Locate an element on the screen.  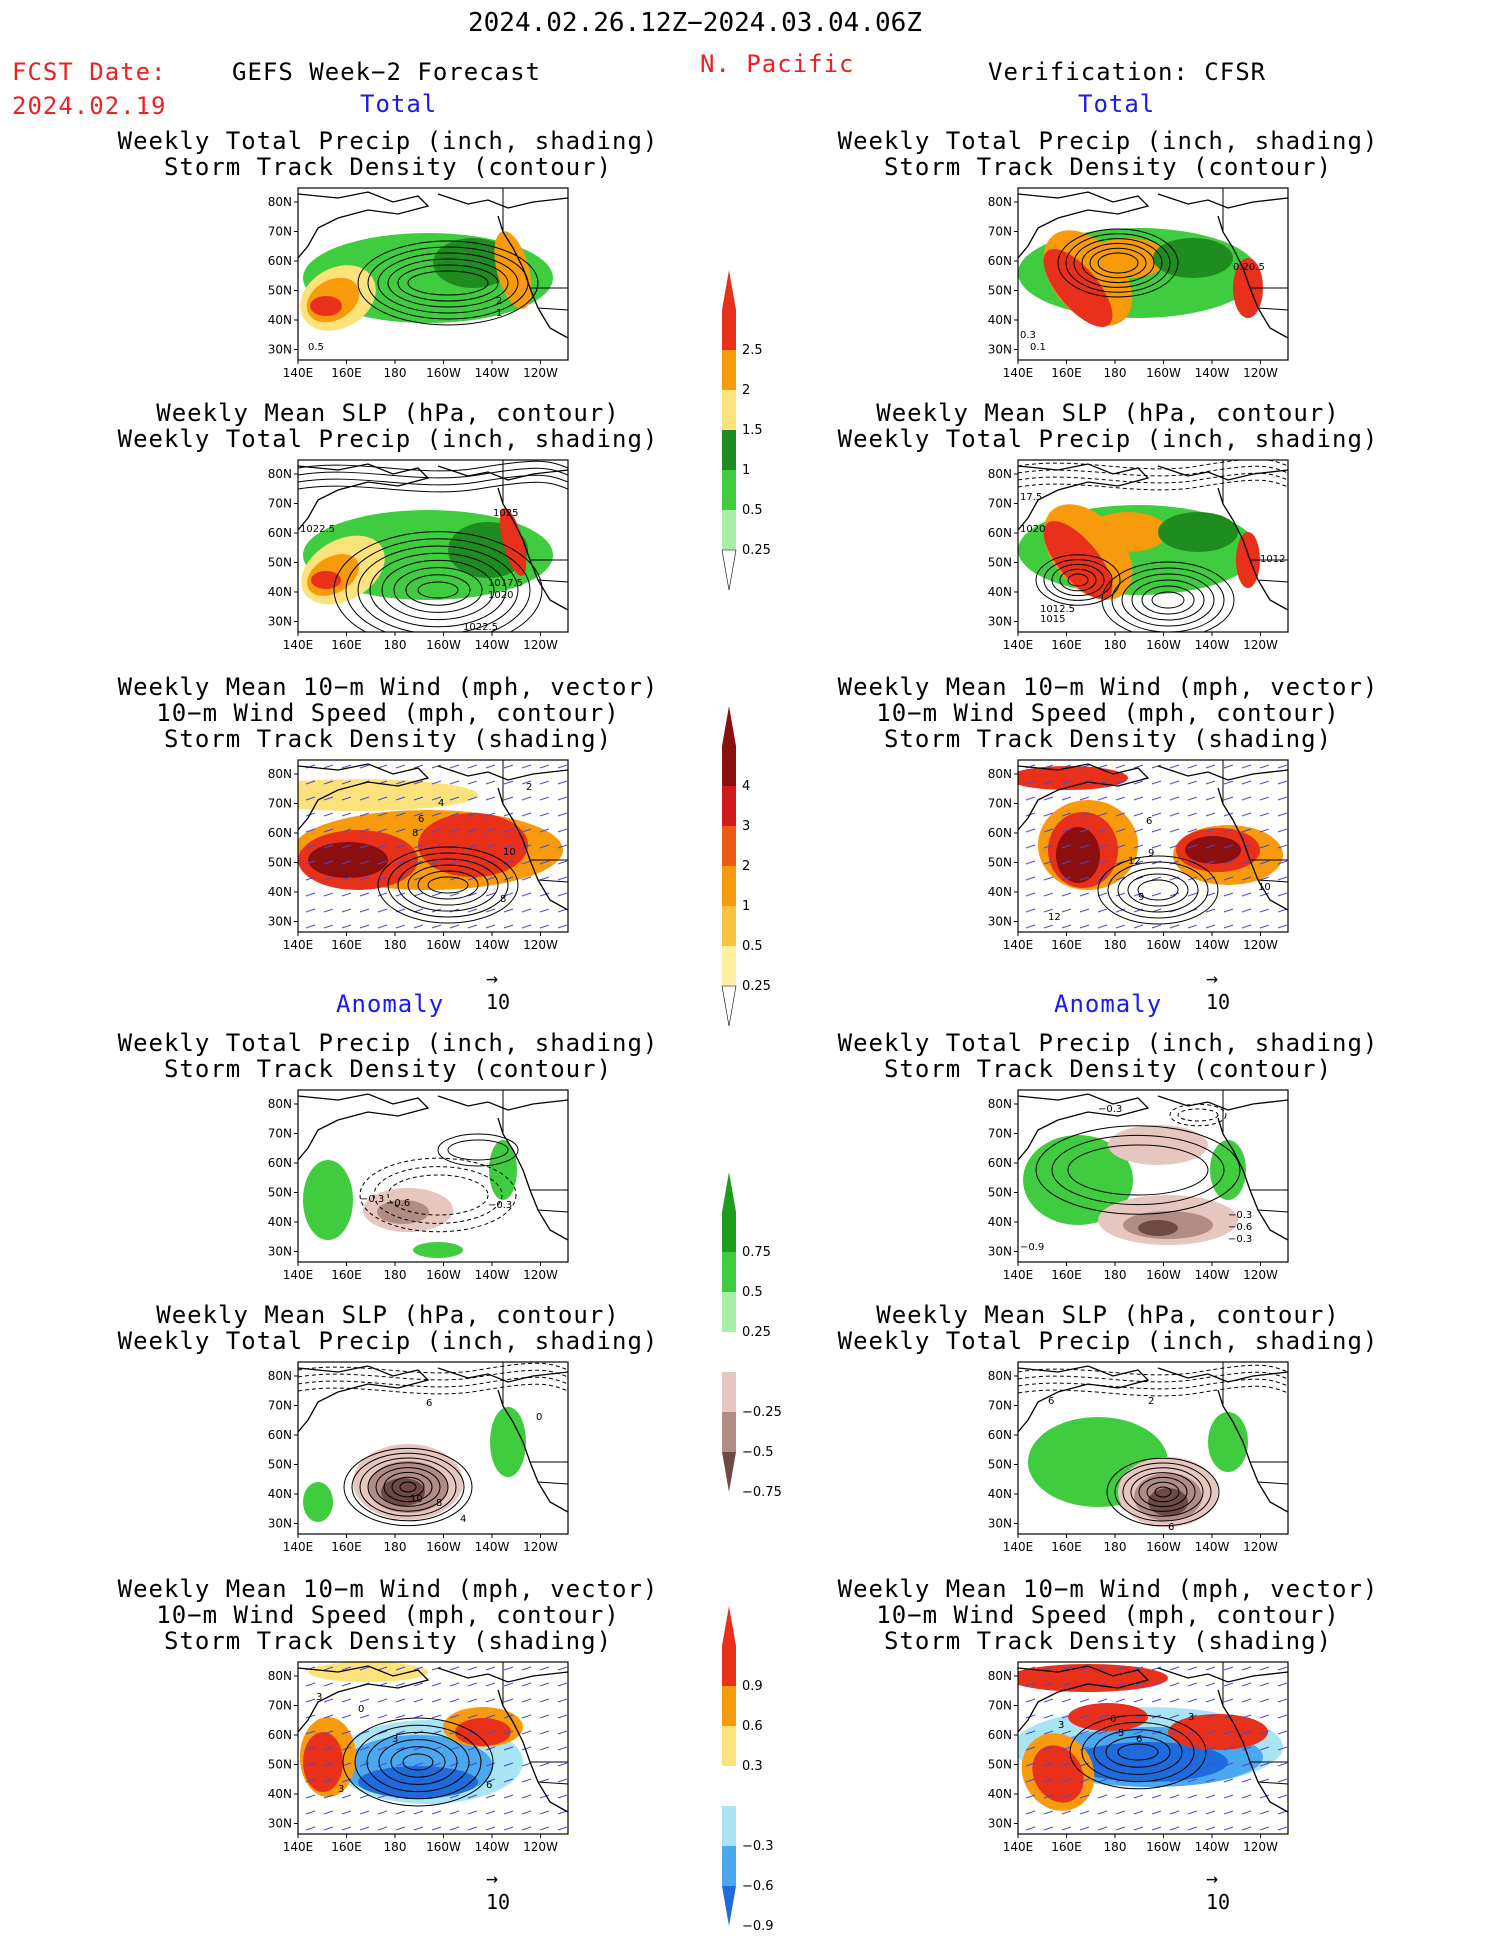
colorbar-segment is located at coordinates (729, 450).